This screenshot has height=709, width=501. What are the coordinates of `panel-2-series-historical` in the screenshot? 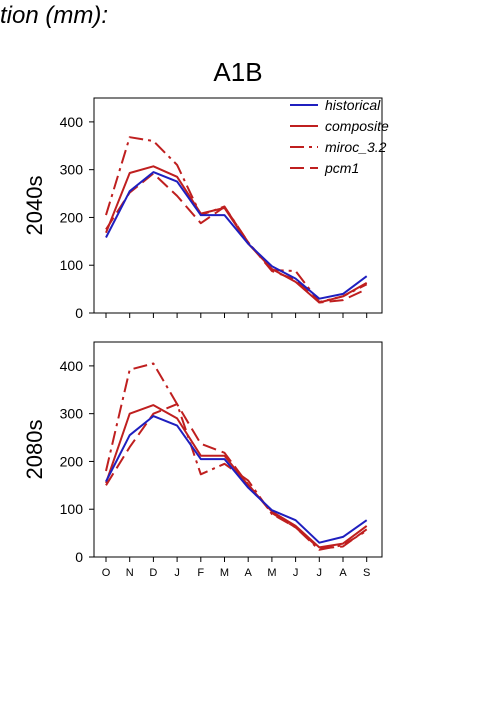 It's located at (236, 479).